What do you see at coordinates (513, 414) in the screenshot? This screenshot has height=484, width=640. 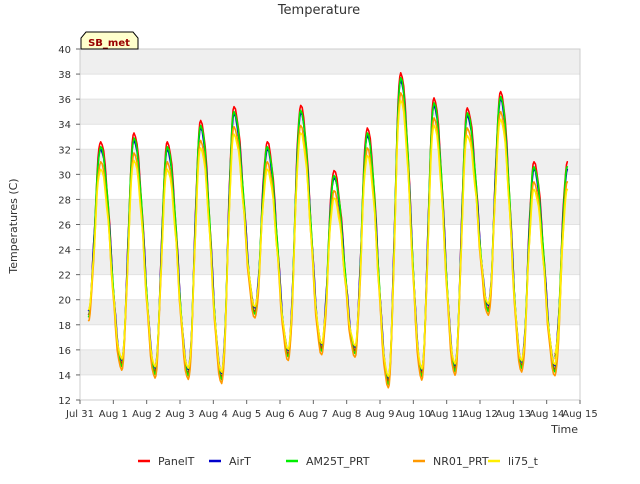 I see `x-tick-label: Aug 13` at bounding box center [513, 414].